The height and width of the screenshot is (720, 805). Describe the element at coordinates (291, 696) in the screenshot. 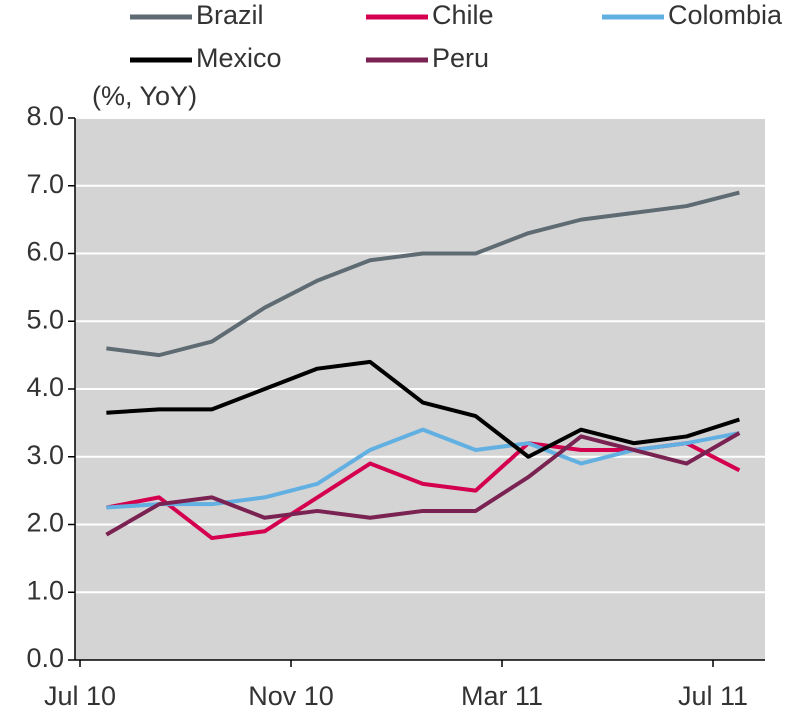

I see `x-tick-label: Nov 10` at that location.